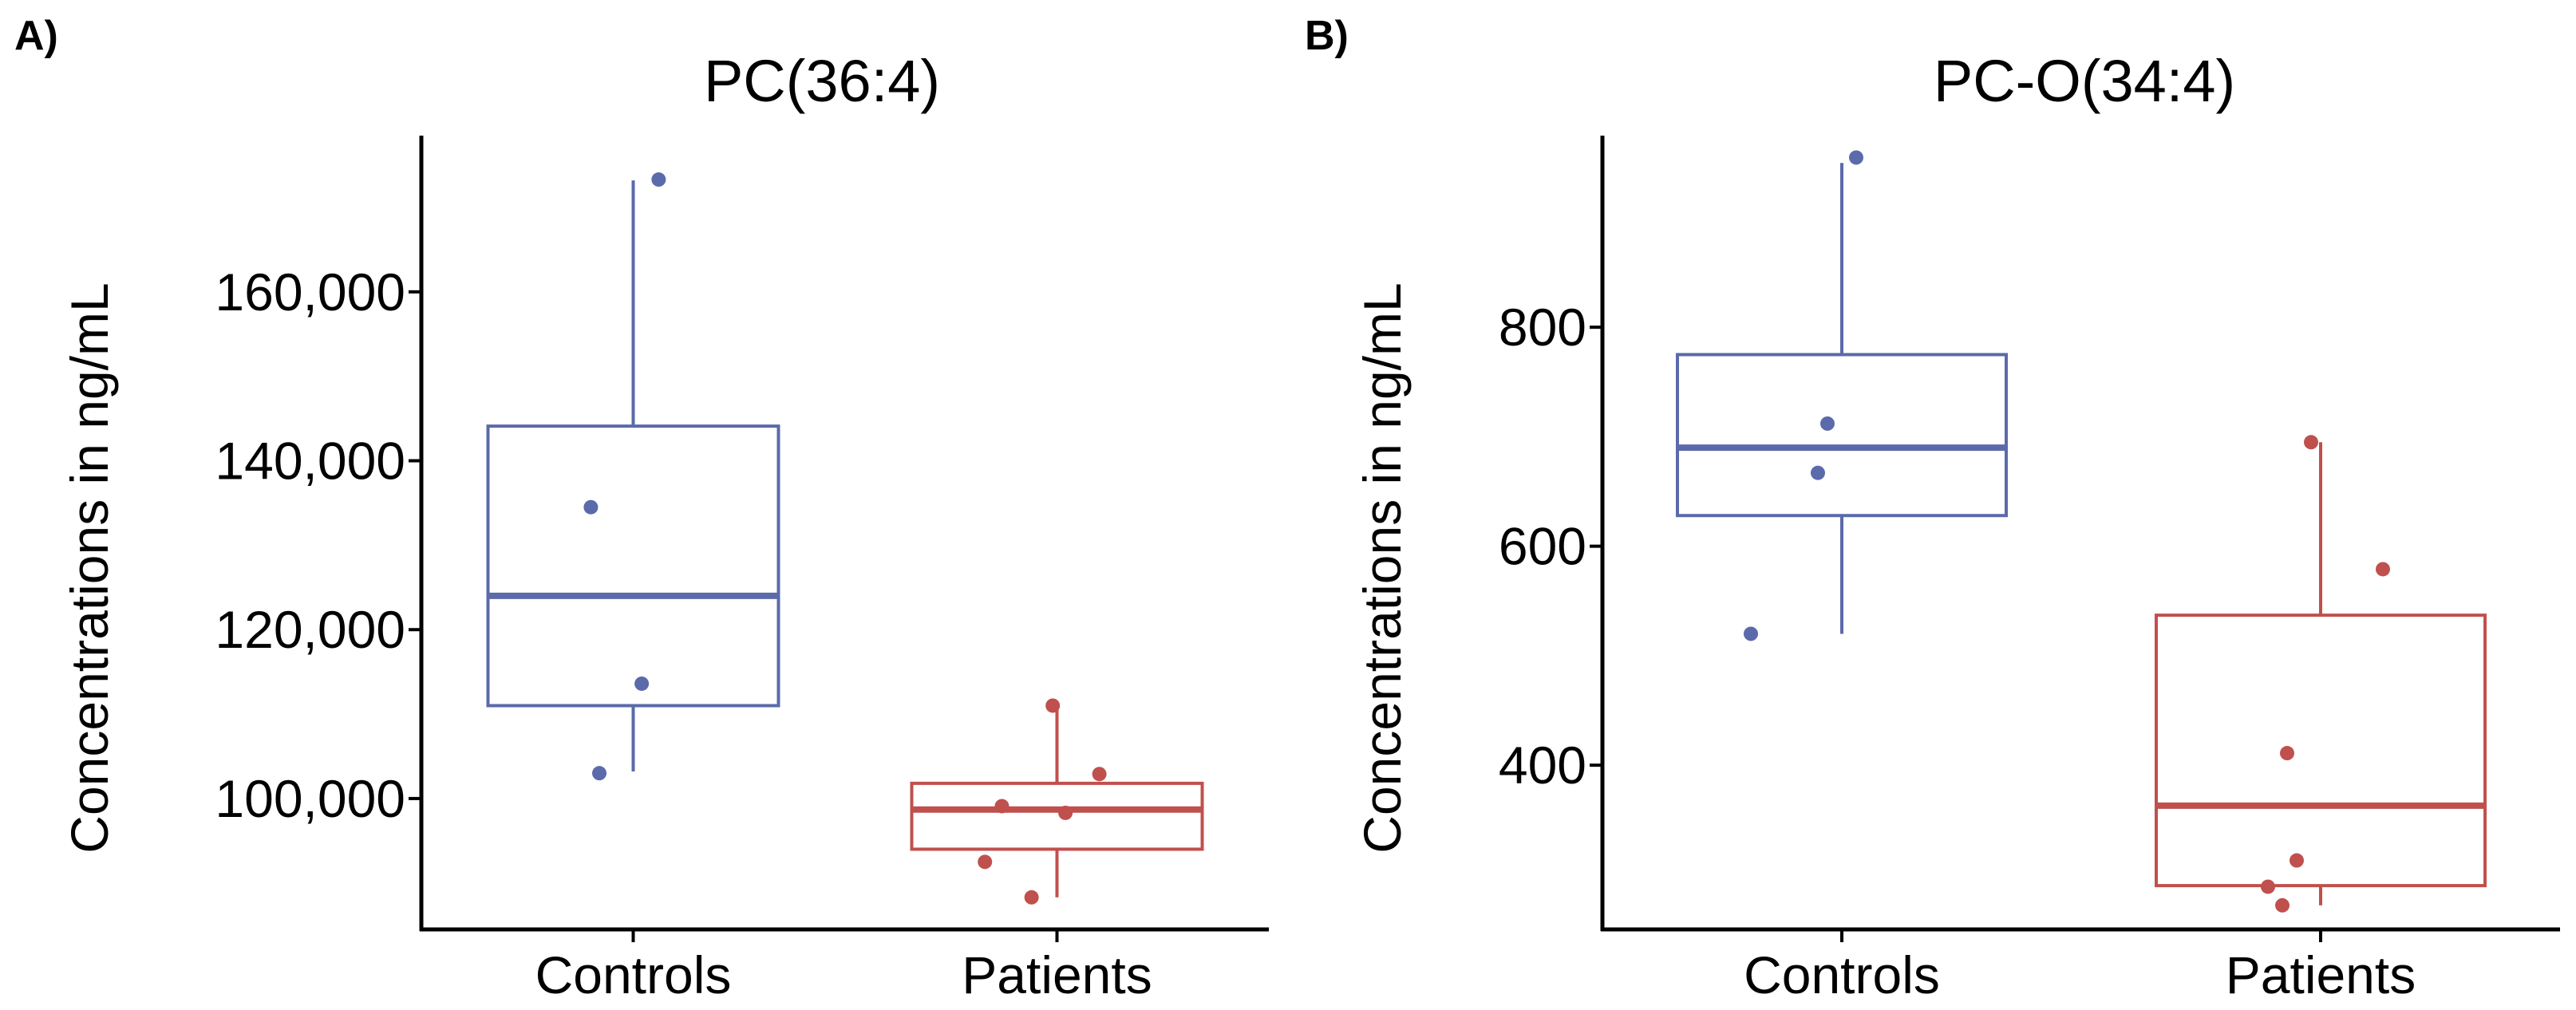 The height and width of the screenshot is (1010, 2576). I want to click on y-tick-label: 800, so click(1542, 327).